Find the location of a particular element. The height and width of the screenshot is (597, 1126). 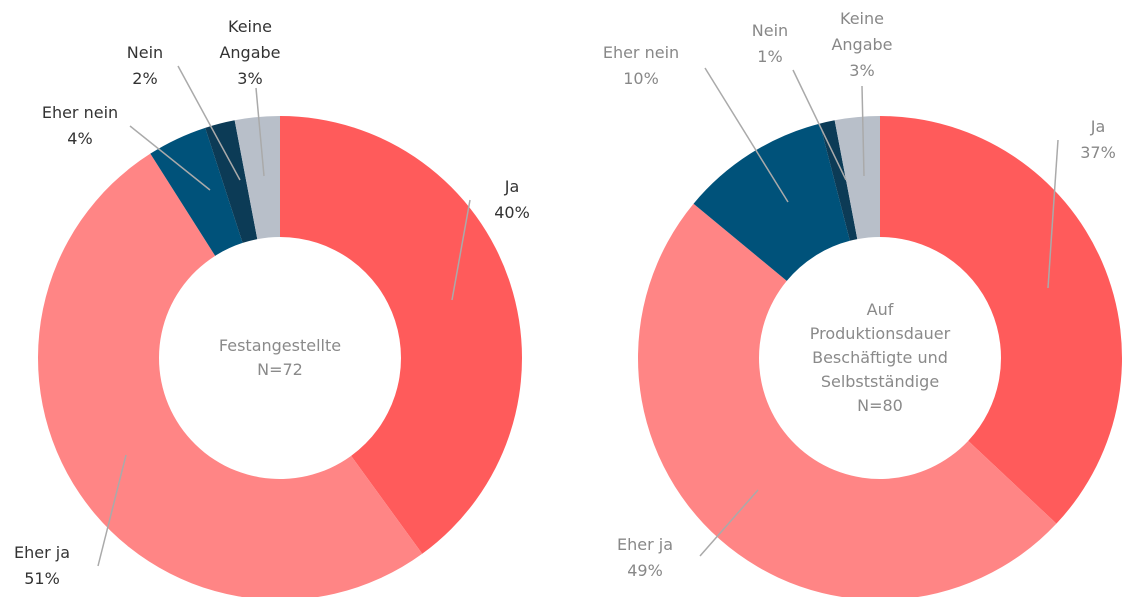

value-label: 2% is located at coordinates (145, 78).